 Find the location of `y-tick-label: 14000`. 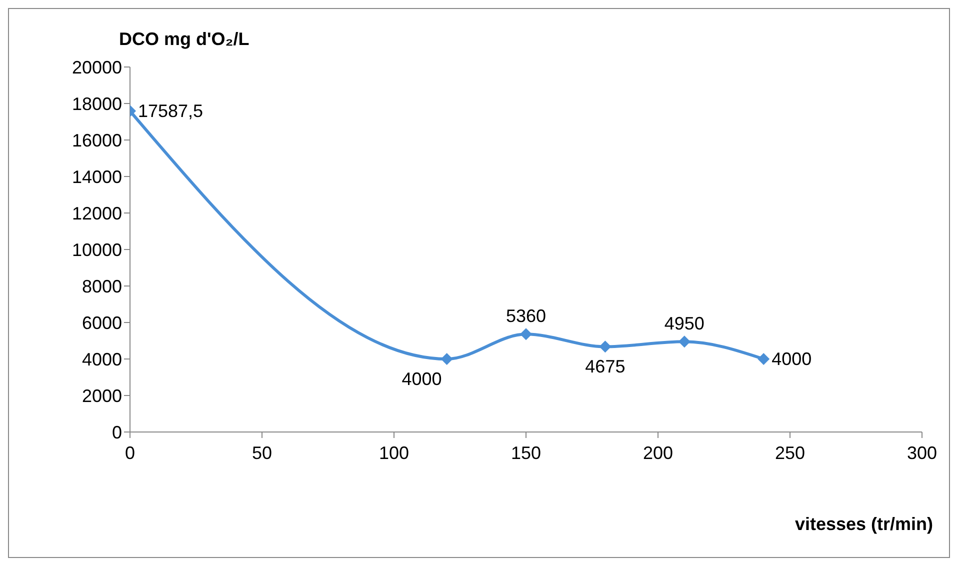

y-tick-label: 14000 is located at coordinates (97, 176).